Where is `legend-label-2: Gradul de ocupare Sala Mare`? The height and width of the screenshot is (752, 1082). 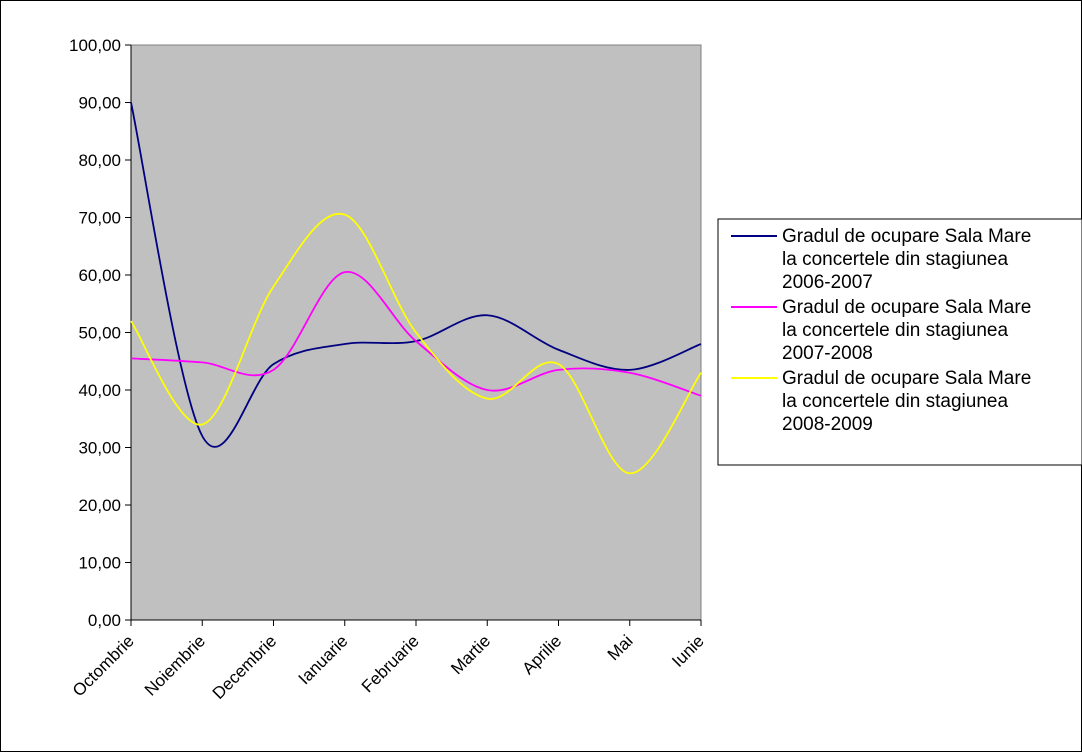
legend-label-2: Gradul de ocupare Sala Mare is located at coordinates (906, 307).